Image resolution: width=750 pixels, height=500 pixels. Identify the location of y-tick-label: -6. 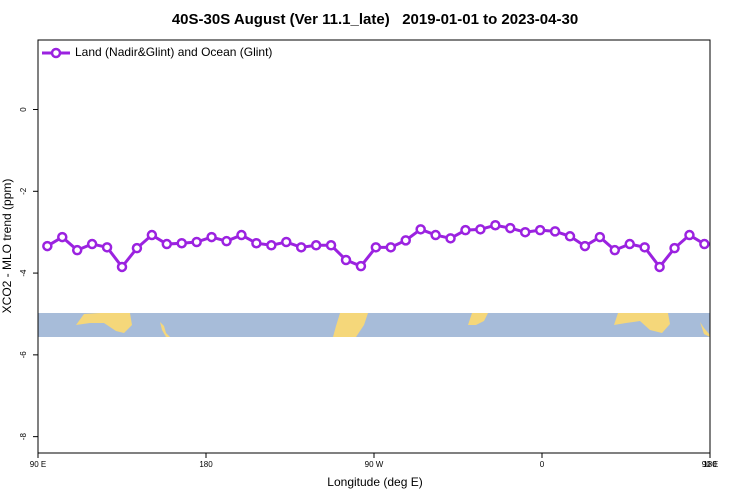
(23, 355).